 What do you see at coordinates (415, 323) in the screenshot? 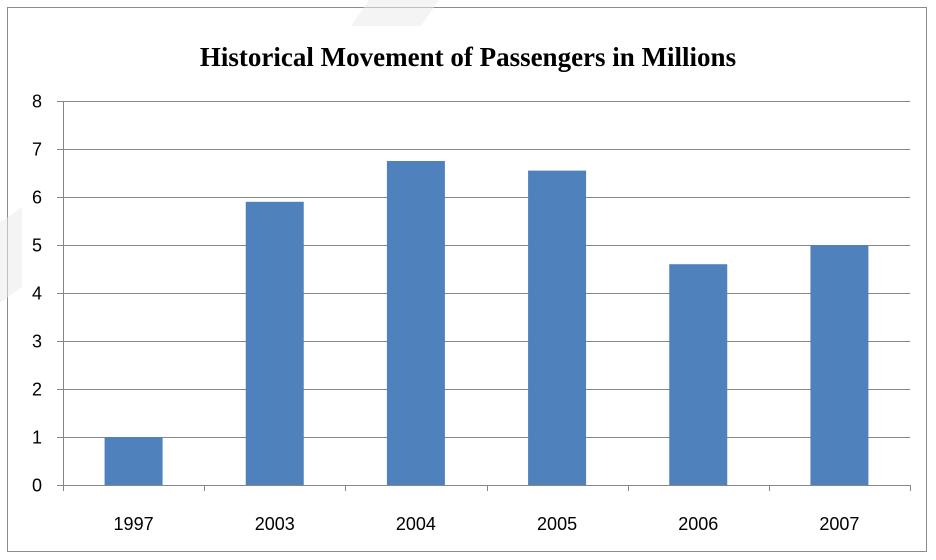
I see `bar-2004` at bounding box center [415, 323].